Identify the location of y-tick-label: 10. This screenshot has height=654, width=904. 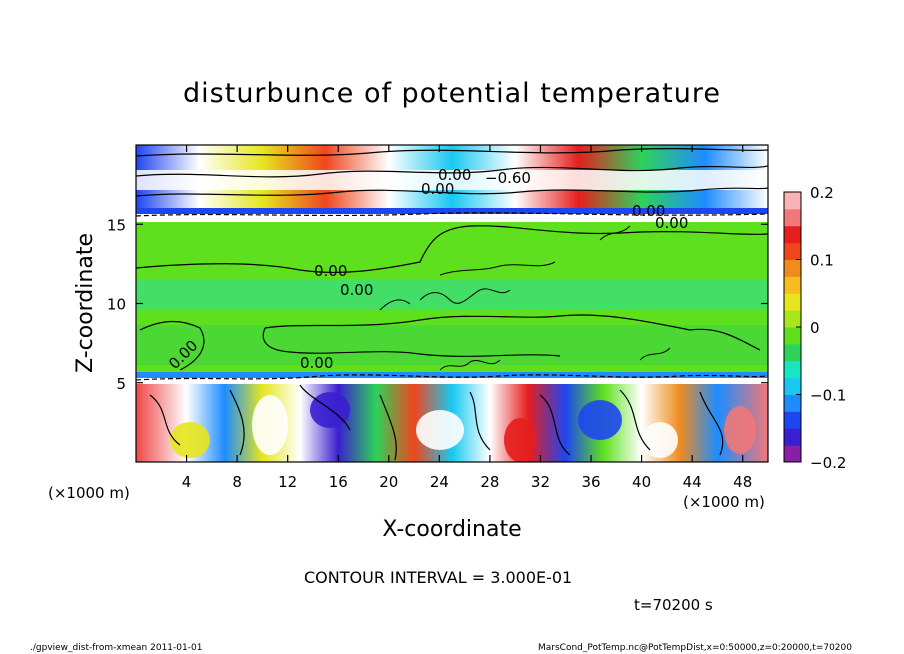
(116, 305).